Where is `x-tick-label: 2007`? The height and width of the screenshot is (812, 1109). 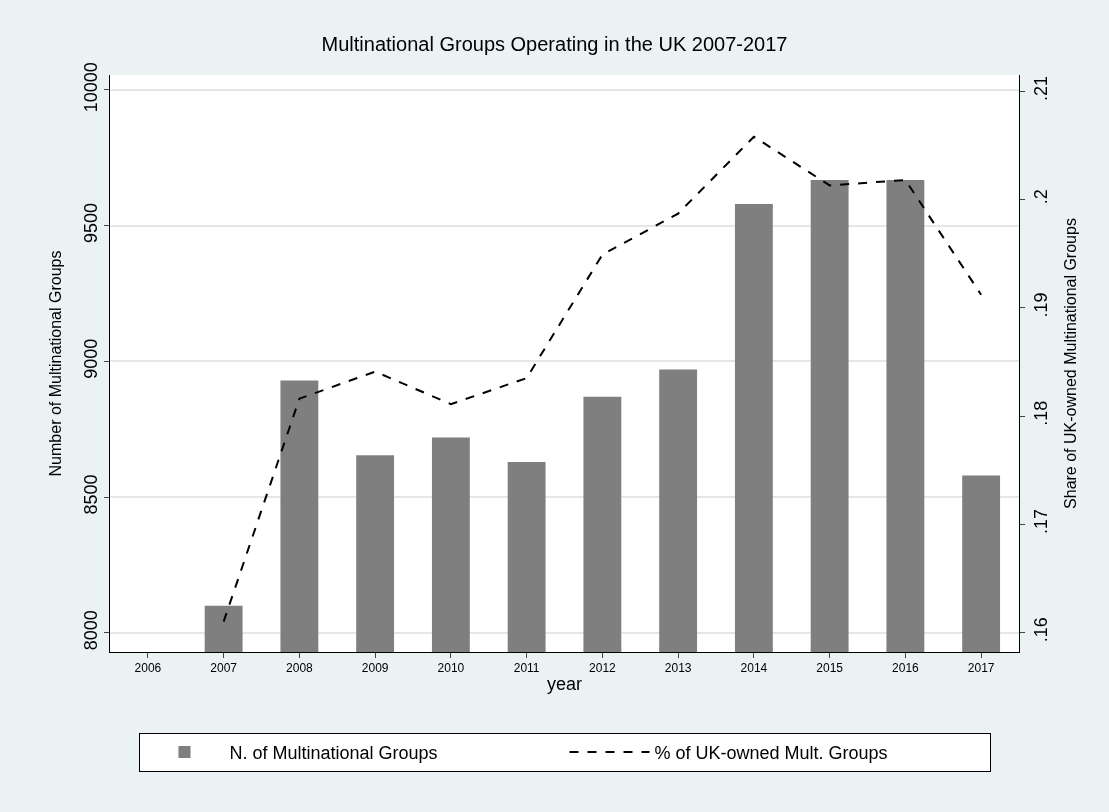 x-tick-label: 2007 is located at coordinates (224, 668).